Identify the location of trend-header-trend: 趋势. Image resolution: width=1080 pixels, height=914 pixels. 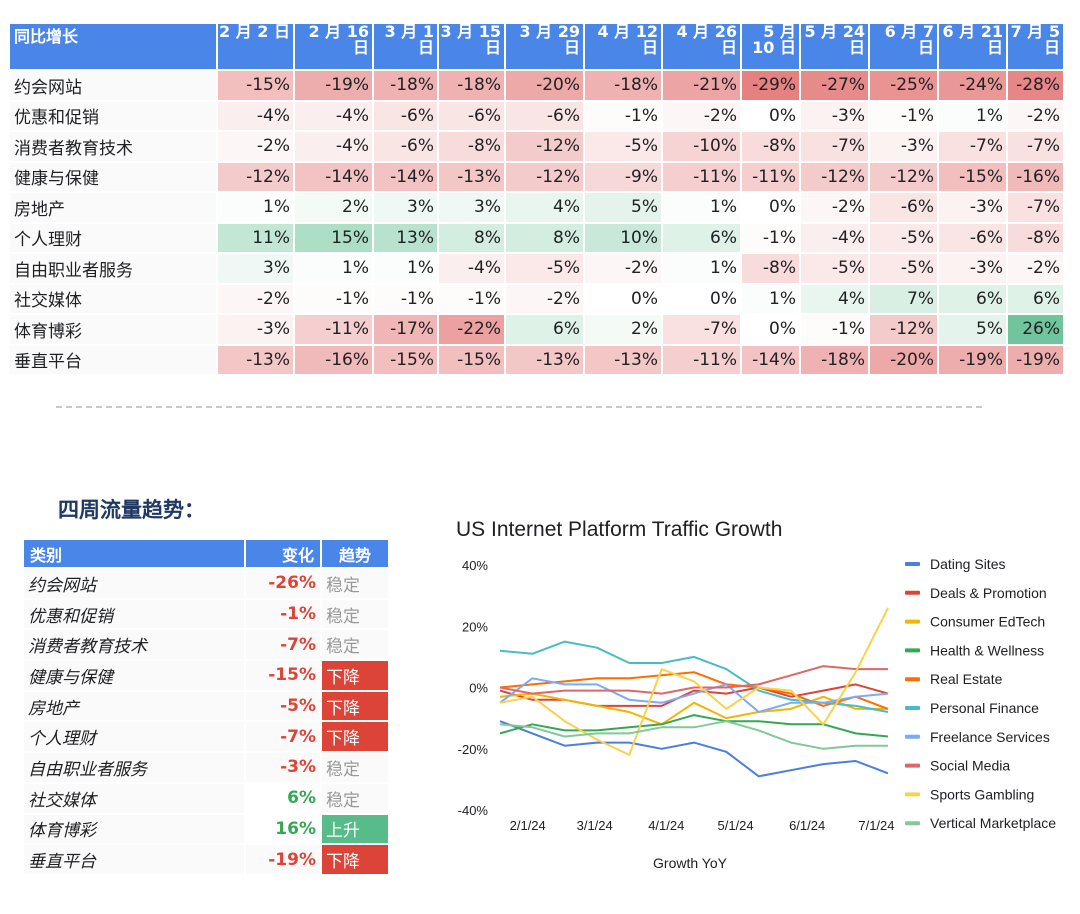
(355, 553).